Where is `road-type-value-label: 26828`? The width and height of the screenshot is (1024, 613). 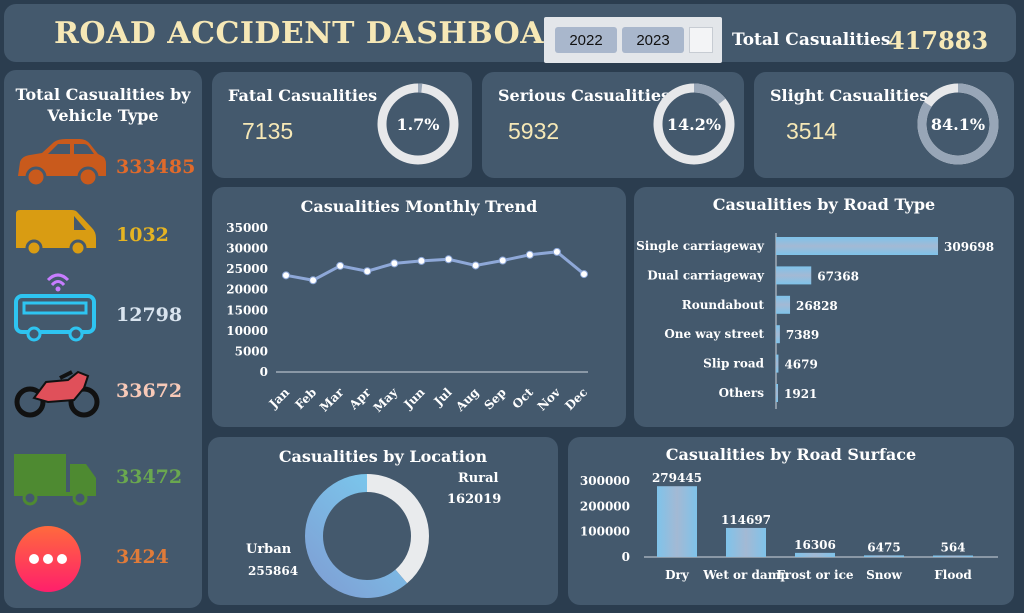
road-type-value-label: 26828 is located at coordinates (817, 306).